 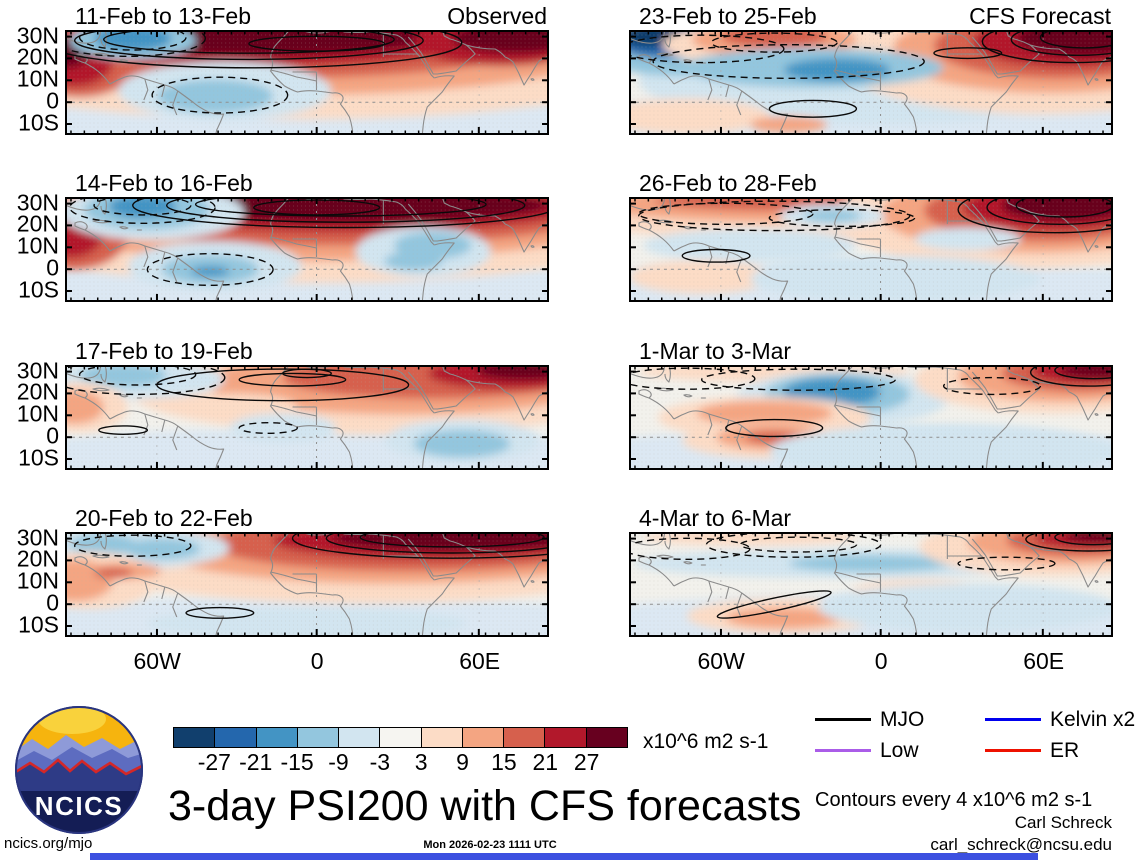 I want to click on legend-label: MJO, so click(x=902, y=719).